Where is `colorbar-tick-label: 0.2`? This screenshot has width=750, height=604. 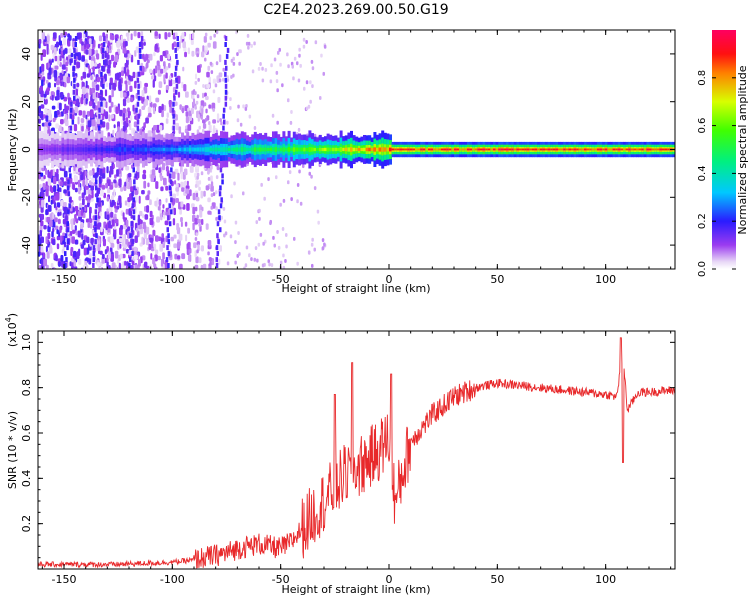
colorbar-tick-label: 0.2 is located at coordinates (702, 221).